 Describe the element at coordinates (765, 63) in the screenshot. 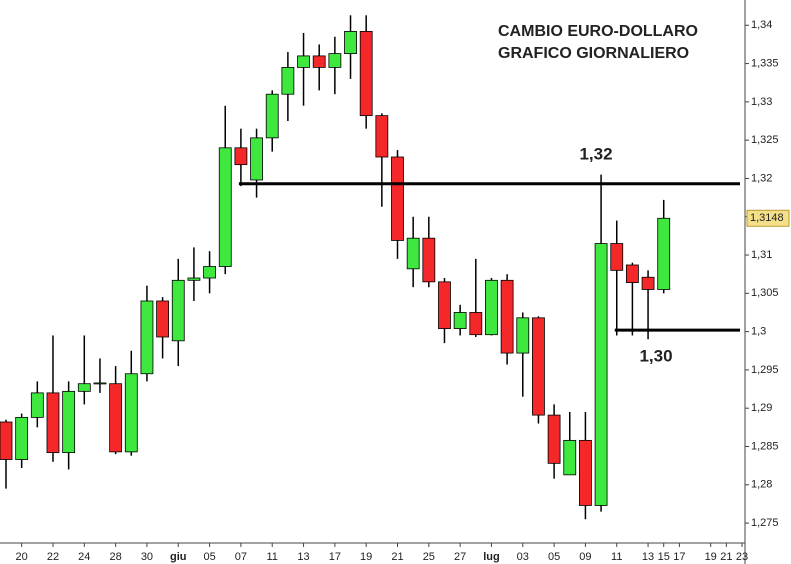

I see `y-tick-label: 1,335` at that location.